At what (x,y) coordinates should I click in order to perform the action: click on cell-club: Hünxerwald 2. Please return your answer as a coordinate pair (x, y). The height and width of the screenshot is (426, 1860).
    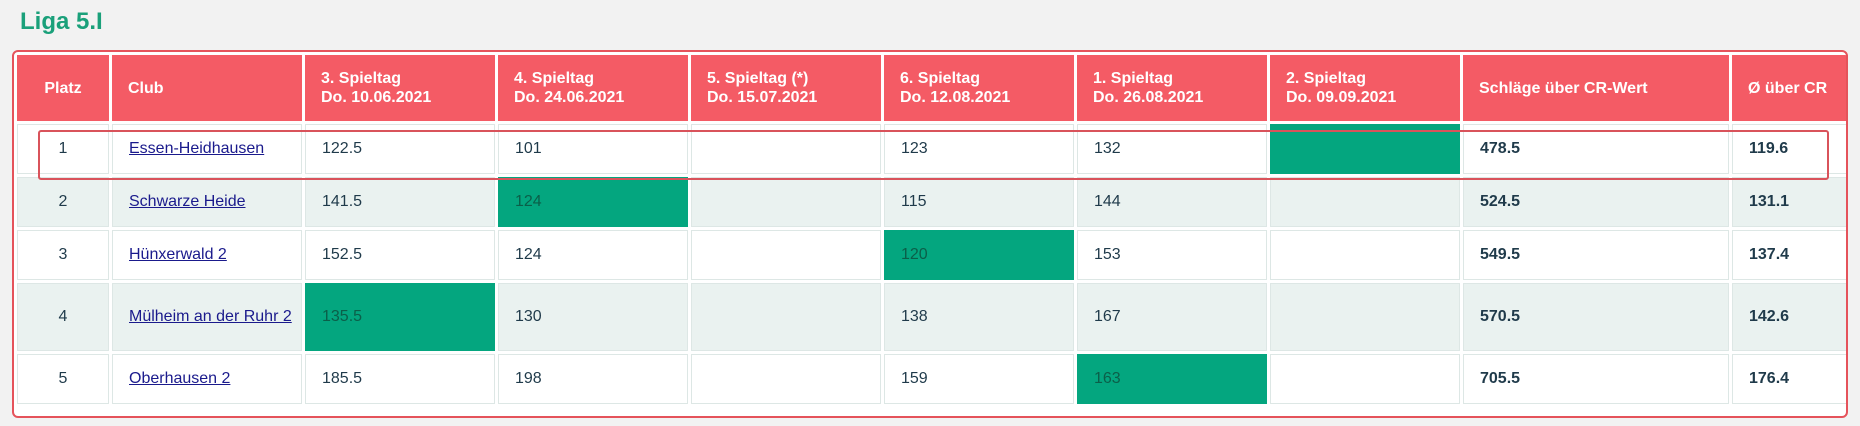
    Looking at the image, I should click on (207, 255).